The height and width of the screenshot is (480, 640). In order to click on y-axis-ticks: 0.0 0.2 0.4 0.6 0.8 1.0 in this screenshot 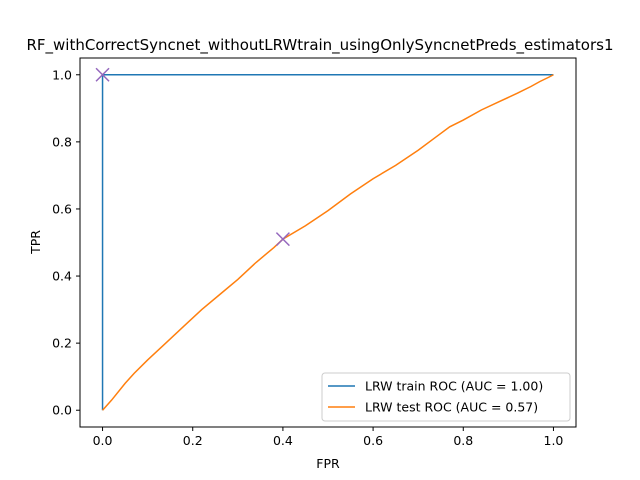, I will do `click(66, 242)`.